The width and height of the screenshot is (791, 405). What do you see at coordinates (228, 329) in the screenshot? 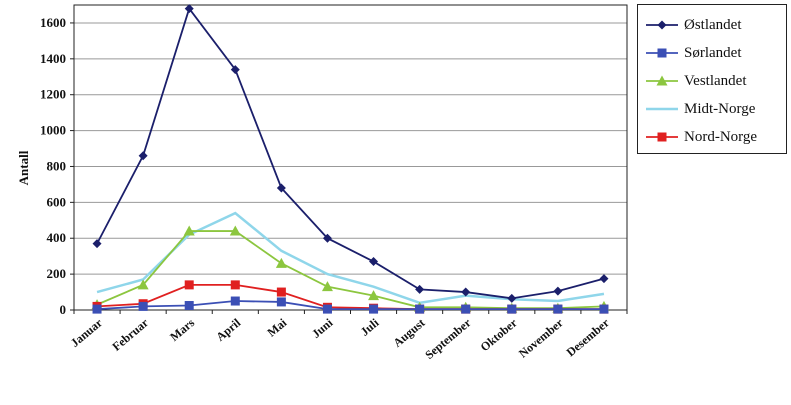
I see `x-tick-label: April` at bounding box center [228, 329].